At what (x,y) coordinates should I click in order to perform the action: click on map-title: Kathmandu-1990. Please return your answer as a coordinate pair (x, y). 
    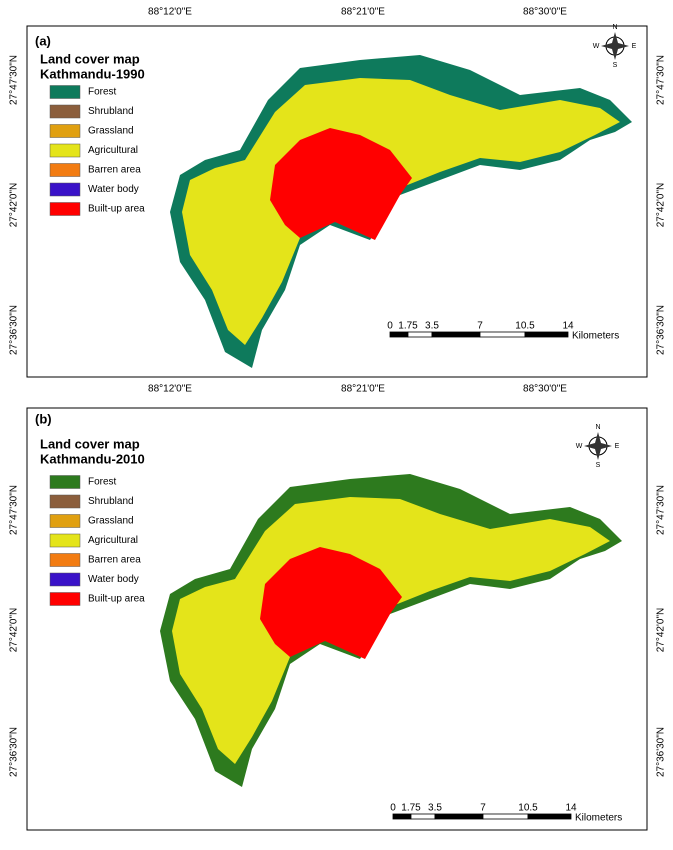
    Looking at the image, I should click on (92, 73).